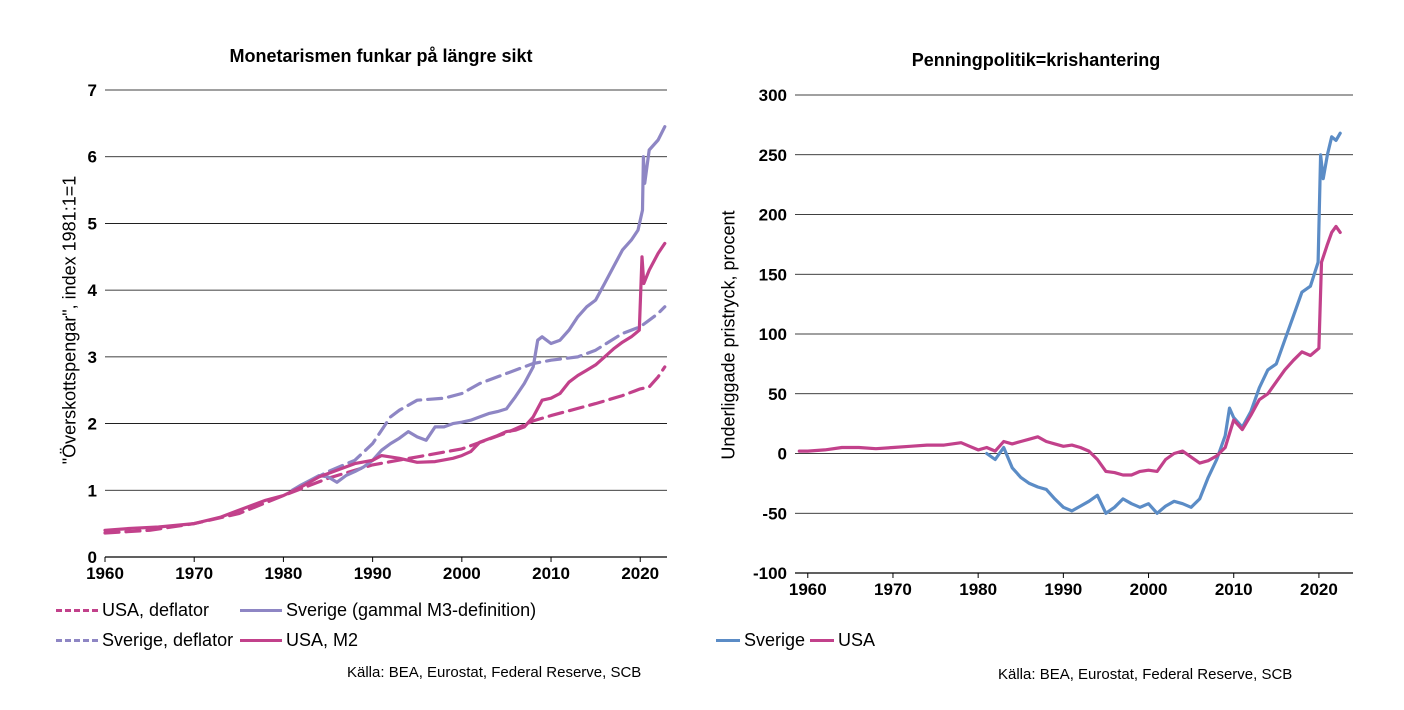 The image size is (1404, 710). Describe the element at coordinates (978, 589) in the screenshot. I see `right-x-tick-label: 1980` at that location.